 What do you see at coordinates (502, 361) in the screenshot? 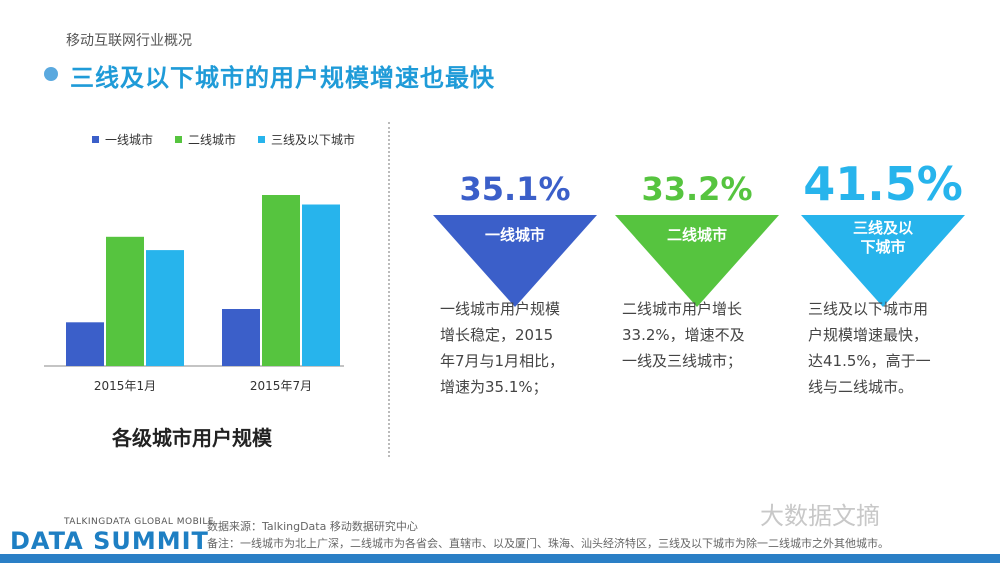
I see `stat-description-line: 年7月与1月相比，` at bounding box center [502, 361].